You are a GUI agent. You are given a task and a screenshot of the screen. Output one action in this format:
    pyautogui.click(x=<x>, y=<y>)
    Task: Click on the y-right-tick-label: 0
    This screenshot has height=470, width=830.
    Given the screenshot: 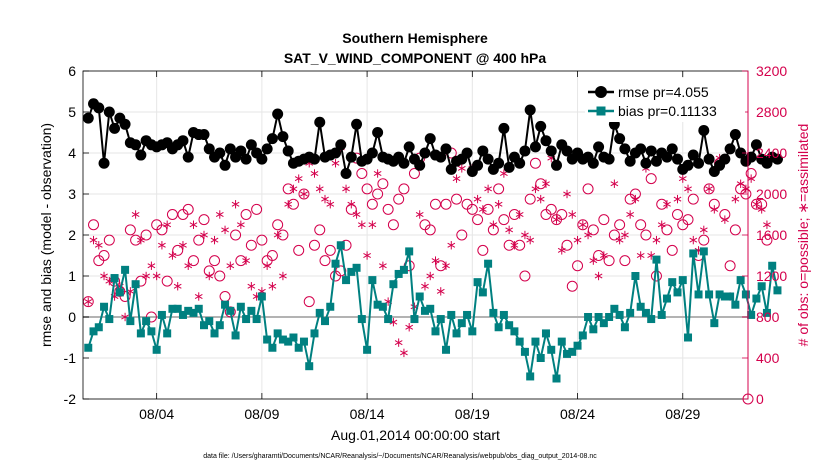 What is the action you would take?
    pyautogui.click(x=760, y=399)
    